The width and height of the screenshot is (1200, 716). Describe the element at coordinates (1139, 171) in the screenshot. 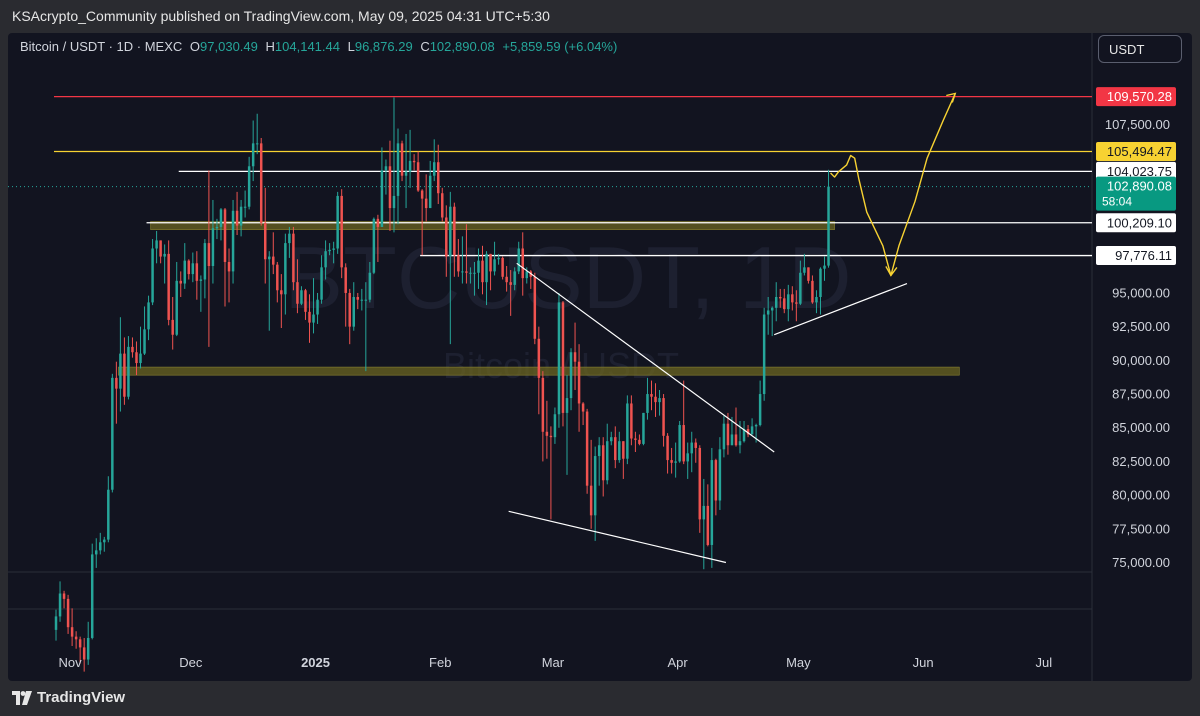

I see `price-label-3: 104,023.75` at that location.